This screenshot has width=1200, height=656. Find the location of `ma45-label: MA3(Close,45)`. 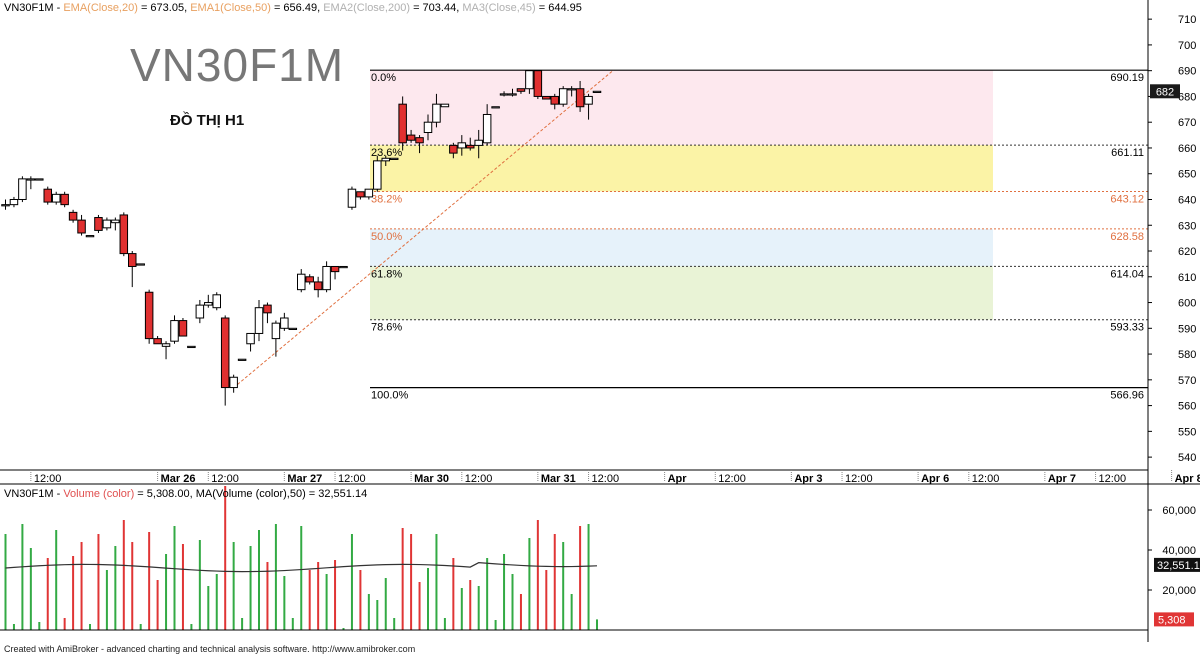

ma45-label: MA3(Close,45) is located at coordinates (499, 8).